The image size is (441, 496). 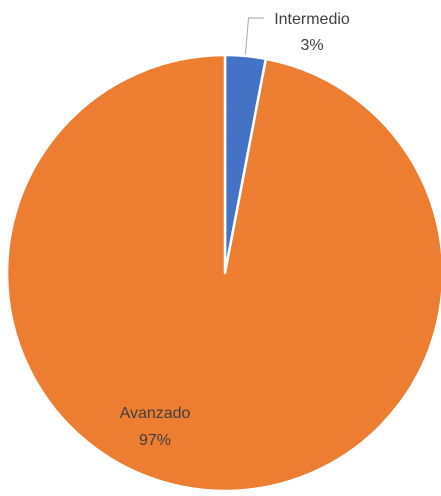 What do you see at coordinates (155, 413) in the screenshot?
I see `data-label-avanzado-category: Avanzado` at bounding box center [155, 413].